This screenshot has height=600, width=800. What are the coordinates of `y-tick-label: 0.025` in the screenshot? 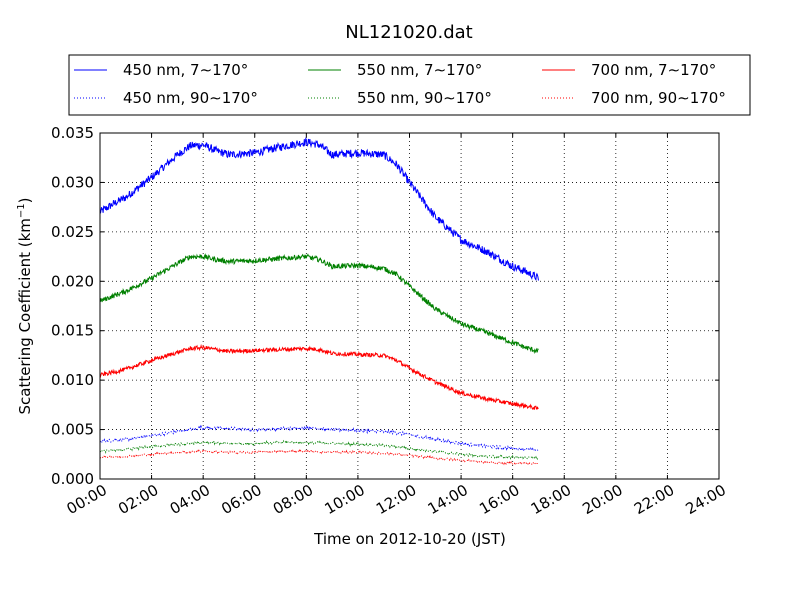 It's located at (72, 232).